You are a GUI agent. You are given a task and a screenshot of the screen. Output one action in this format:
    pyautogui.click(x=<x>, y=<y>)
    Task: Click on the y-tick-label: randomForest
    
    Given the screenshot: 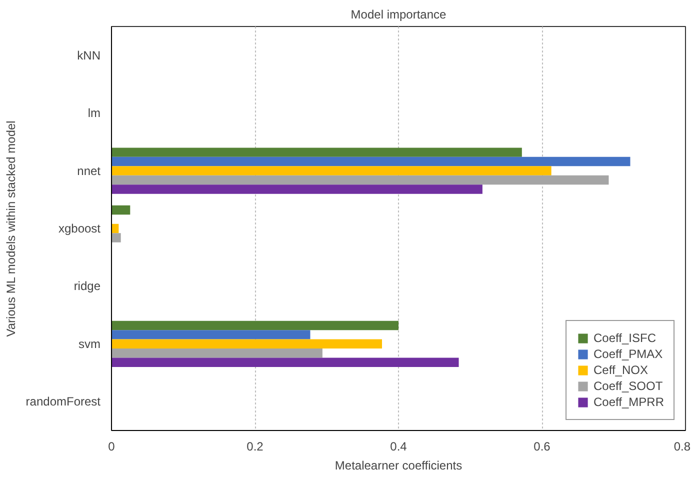 What is the action you would take?
    pyautogui.click(x=64, y=401)
    